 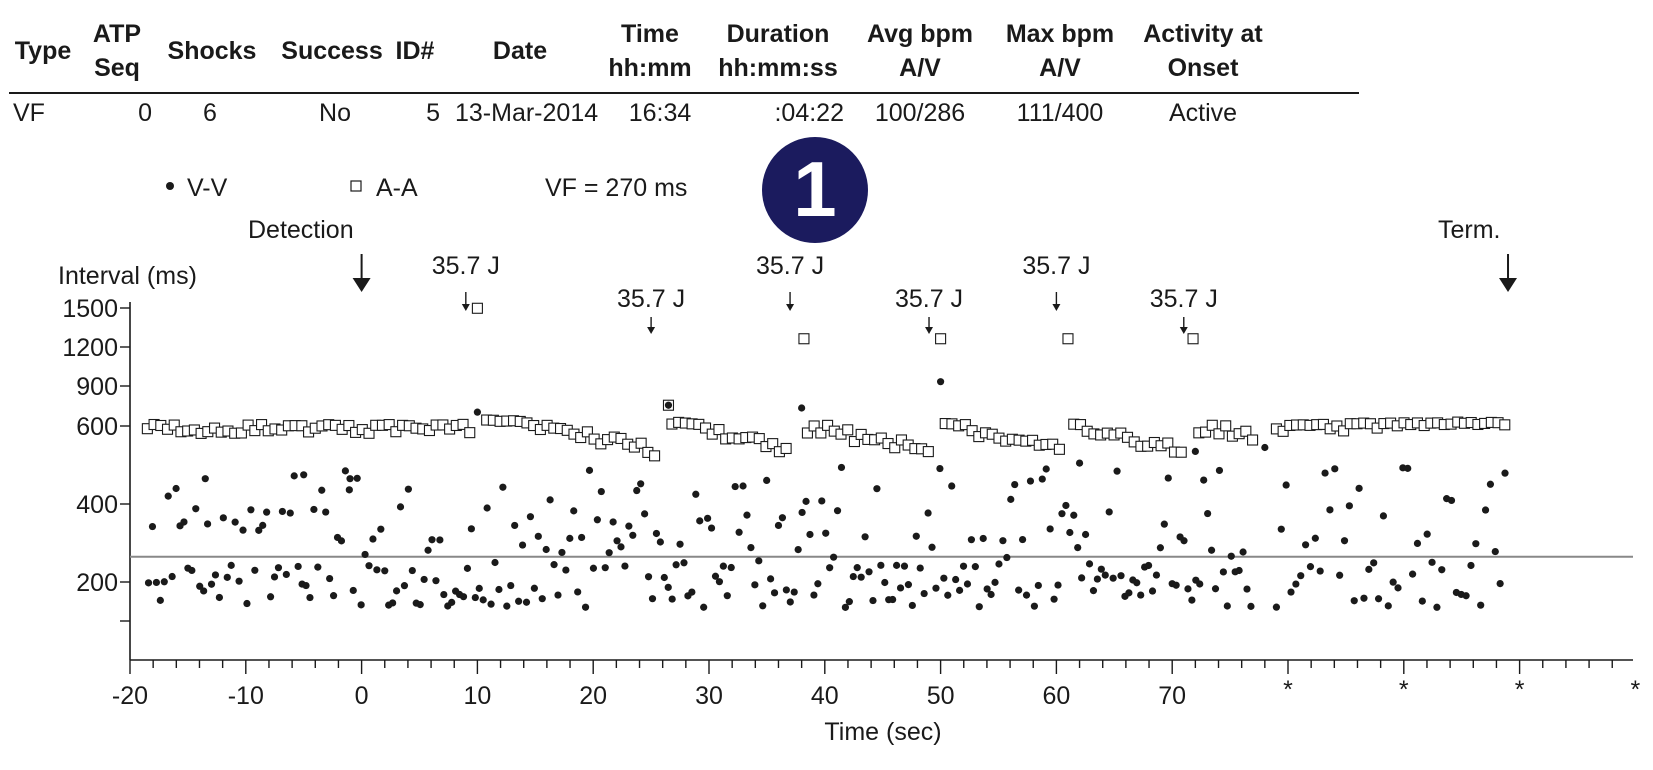 I want to click on y-tick-label: 1200, so click(x=90, y=348).